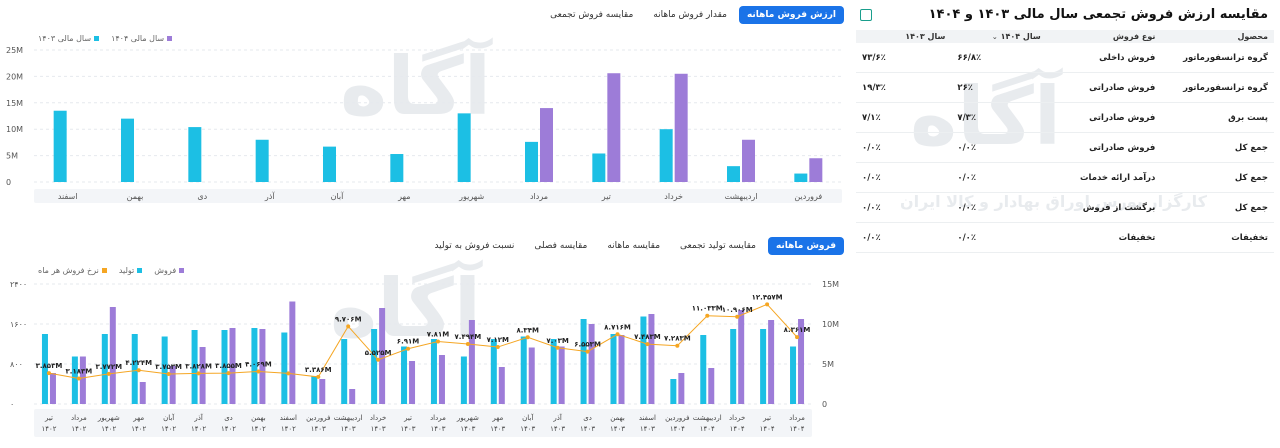  What do you see at coordinates (1065, 147) in the screenshot?
I see `table-row: جمع کل فروش صادراتی ۰/۰٪ ۰/۰٪` at bounding box center [1065, 147].